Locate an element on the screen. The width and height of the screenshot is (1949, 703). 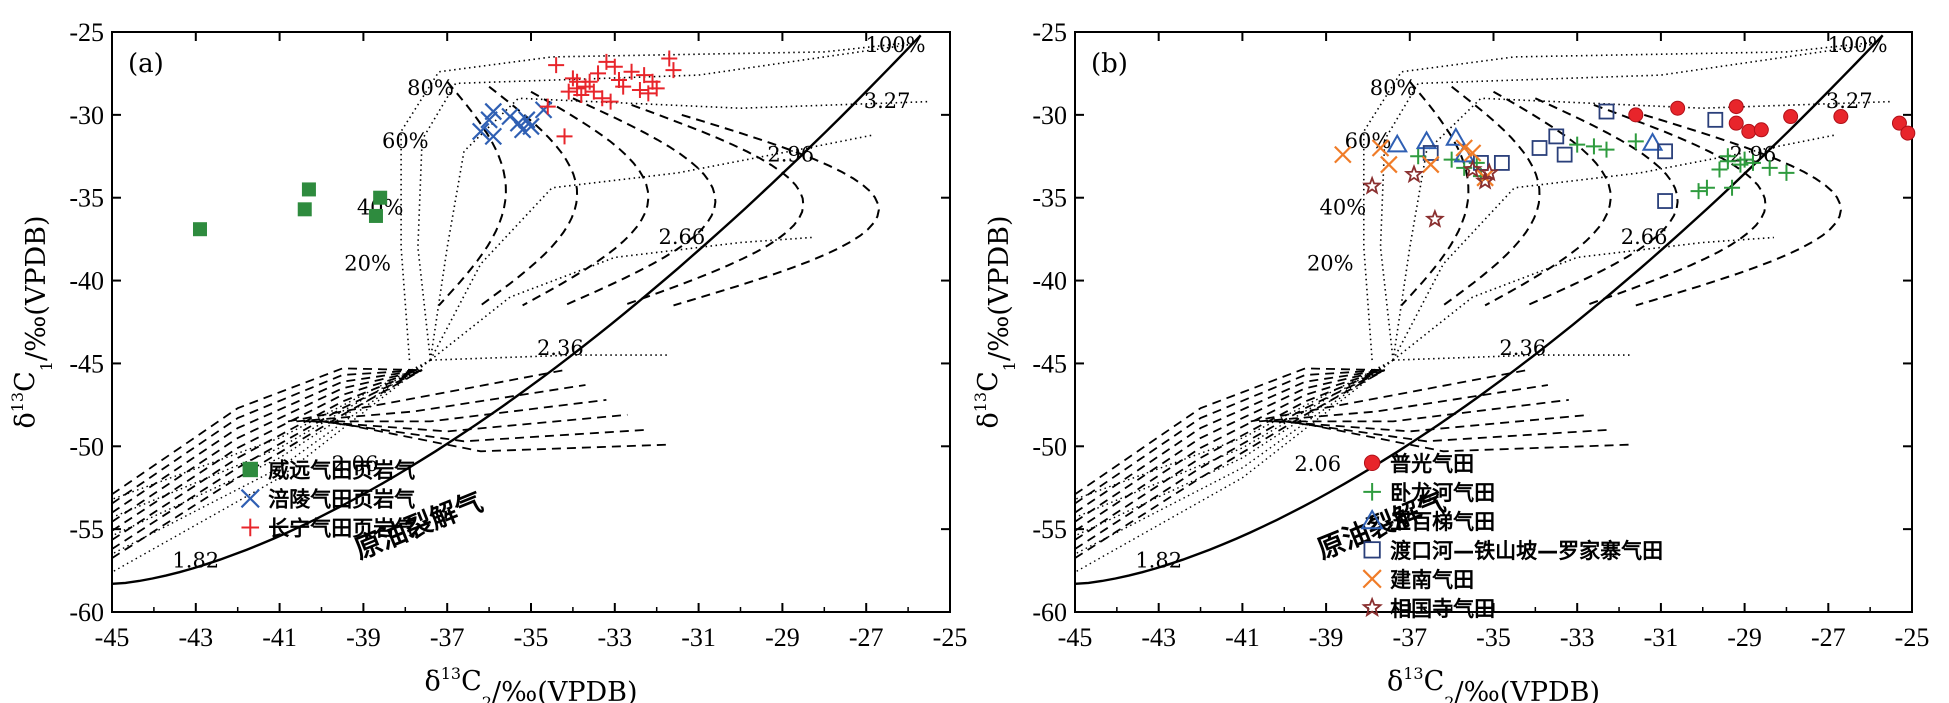
y-axis-label-part: 1 is located at coordinates (46, 366).